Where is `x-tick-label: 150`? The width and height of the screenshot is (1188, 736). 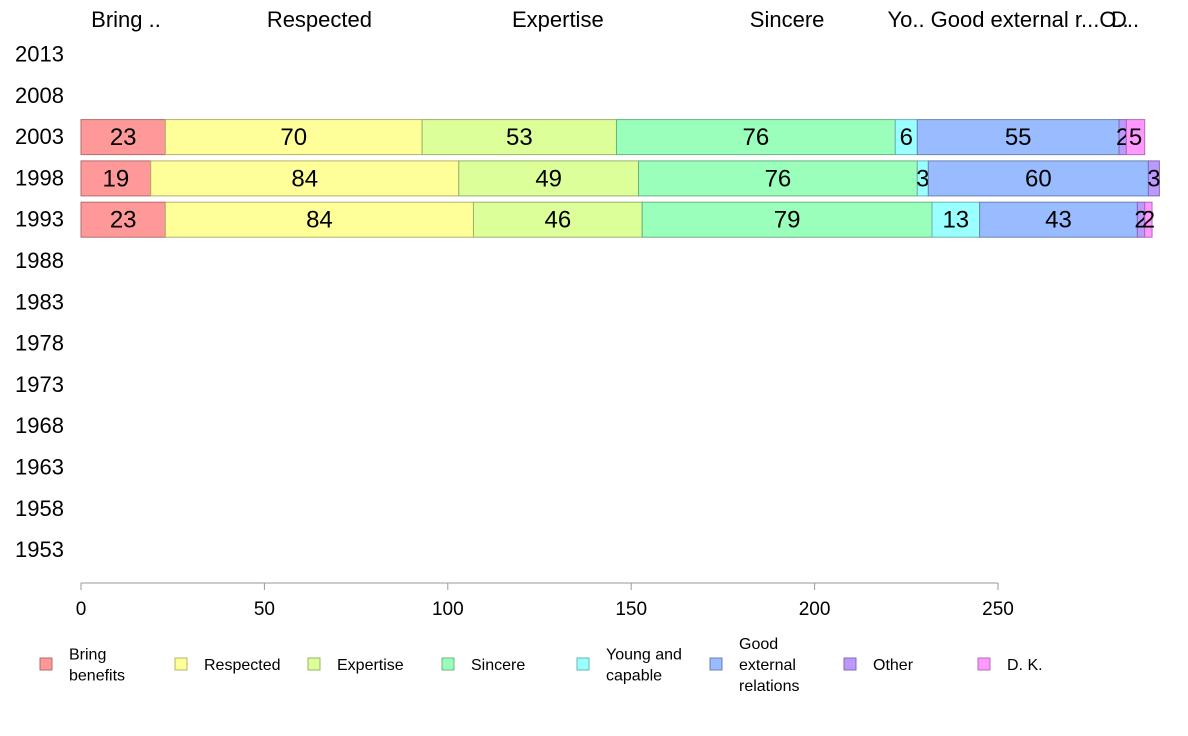 x-tick-label: 150 is located at coordinates (631, 609).